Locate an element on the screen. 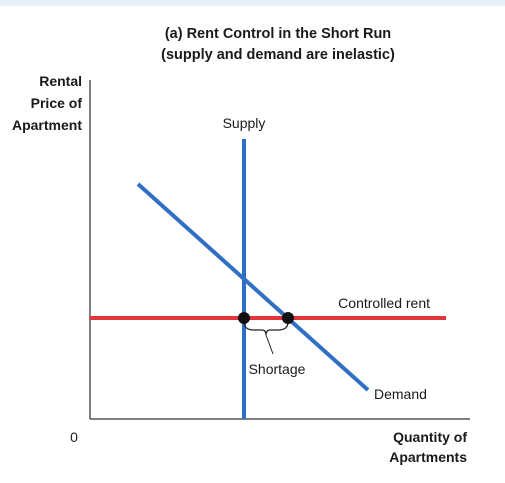 The height and width of the screenshot is (483, 505). shortage-pointer is located at coordinates (269, 344).